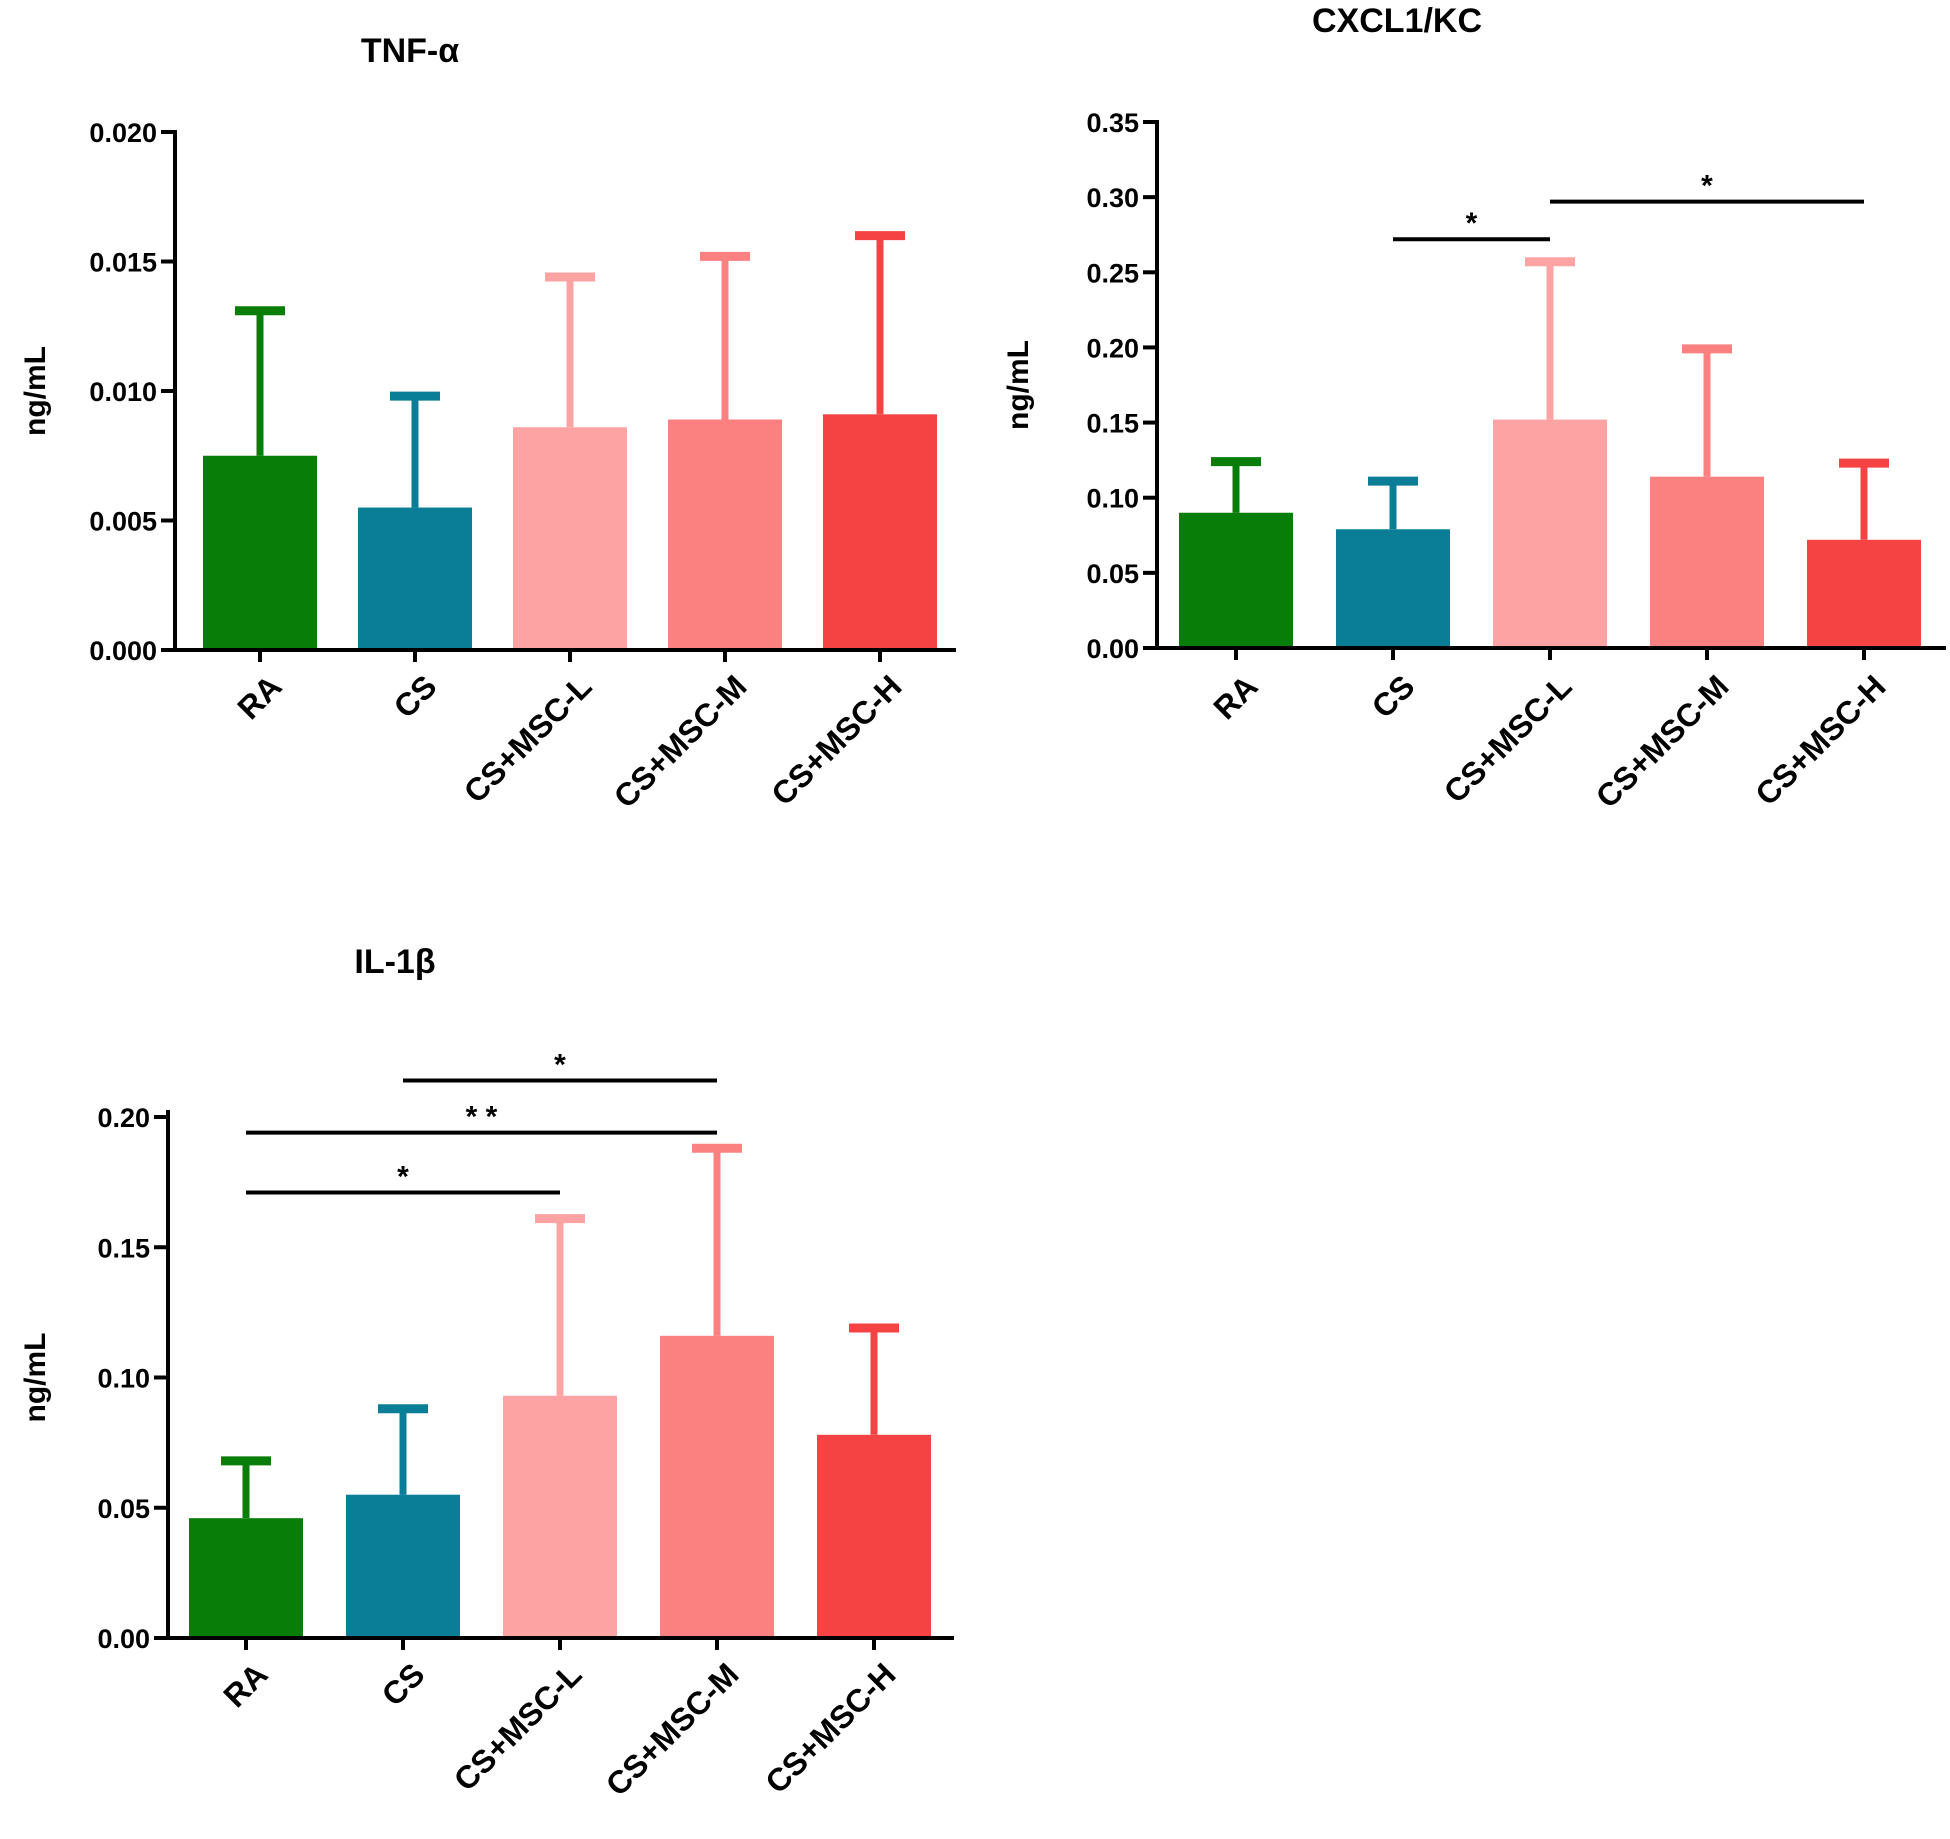 This screenshot has height=1839, width=1950. What do you see at coordinates (123, 651) in the screenshot?
I see `y-tick-label: 0.000` at bounding box center [123, 651].